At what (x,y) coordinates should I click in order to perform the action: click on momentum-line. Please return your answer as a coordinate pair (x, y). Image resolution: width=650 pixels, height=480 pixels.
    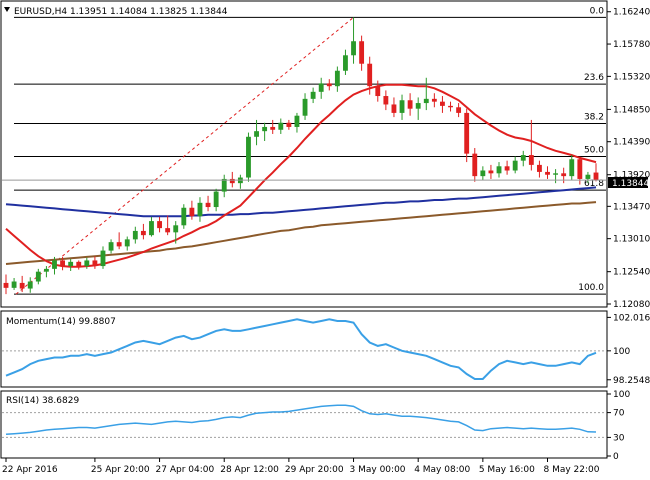
    Looking at the image, I should click on (301, 349).